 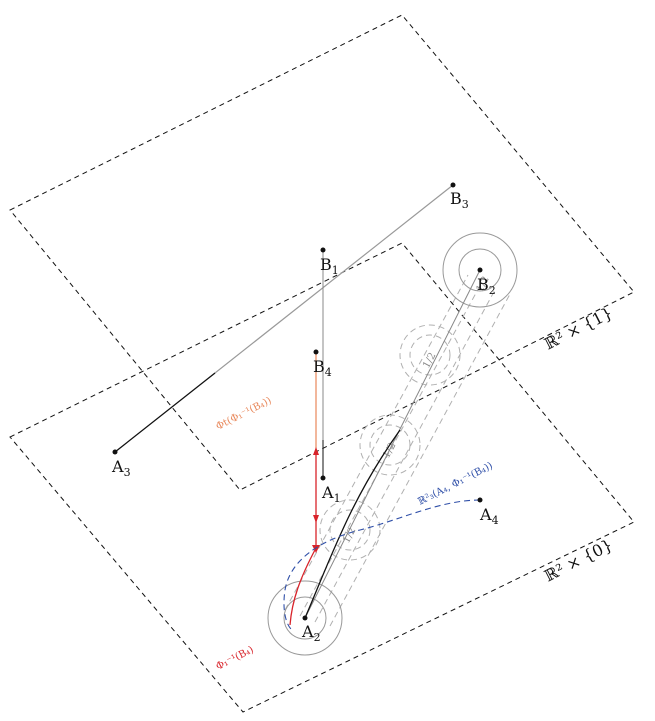 What do you see at coordinates (578, 560) in the screenshot?
I see `plane-bottom-label: ℝ² × {0}` at bounding box center [578, 560].